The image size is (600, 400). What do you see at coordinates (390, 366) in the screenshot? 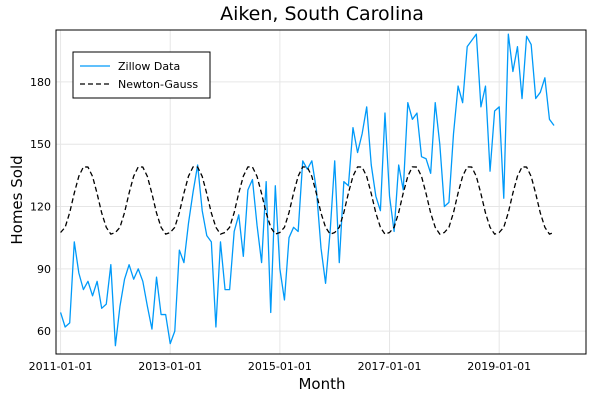
I see `x-tick-label: 2017-01-01` at bounding box center [390, 366].